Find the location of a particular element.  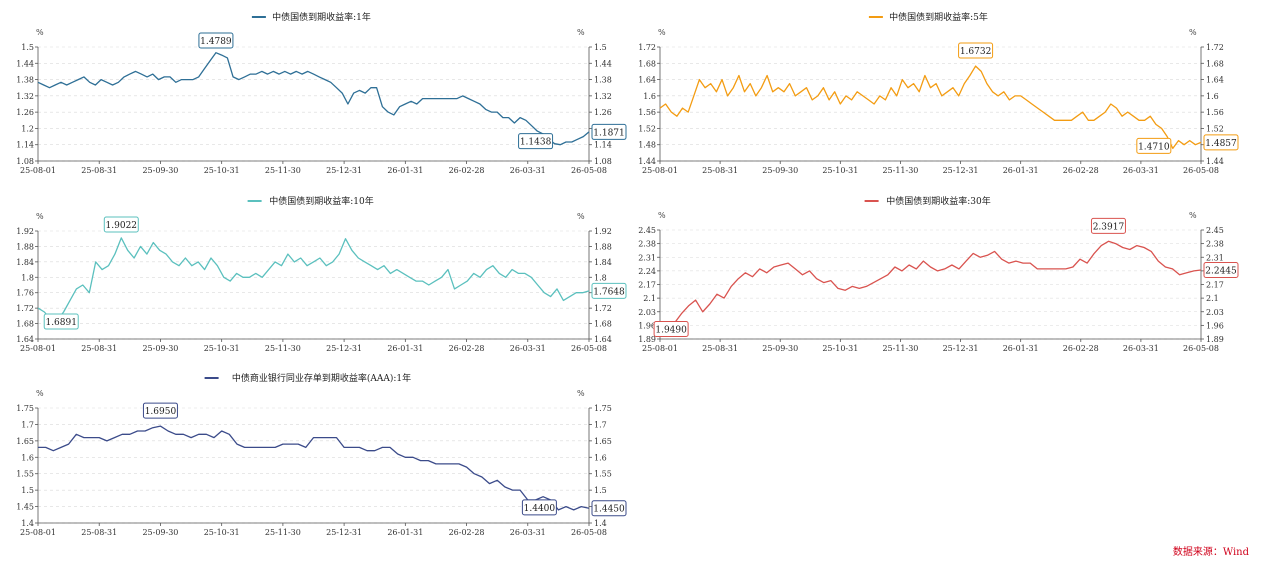

y-tick-label-right: 2.31 is located at coordinates (1215, 257).